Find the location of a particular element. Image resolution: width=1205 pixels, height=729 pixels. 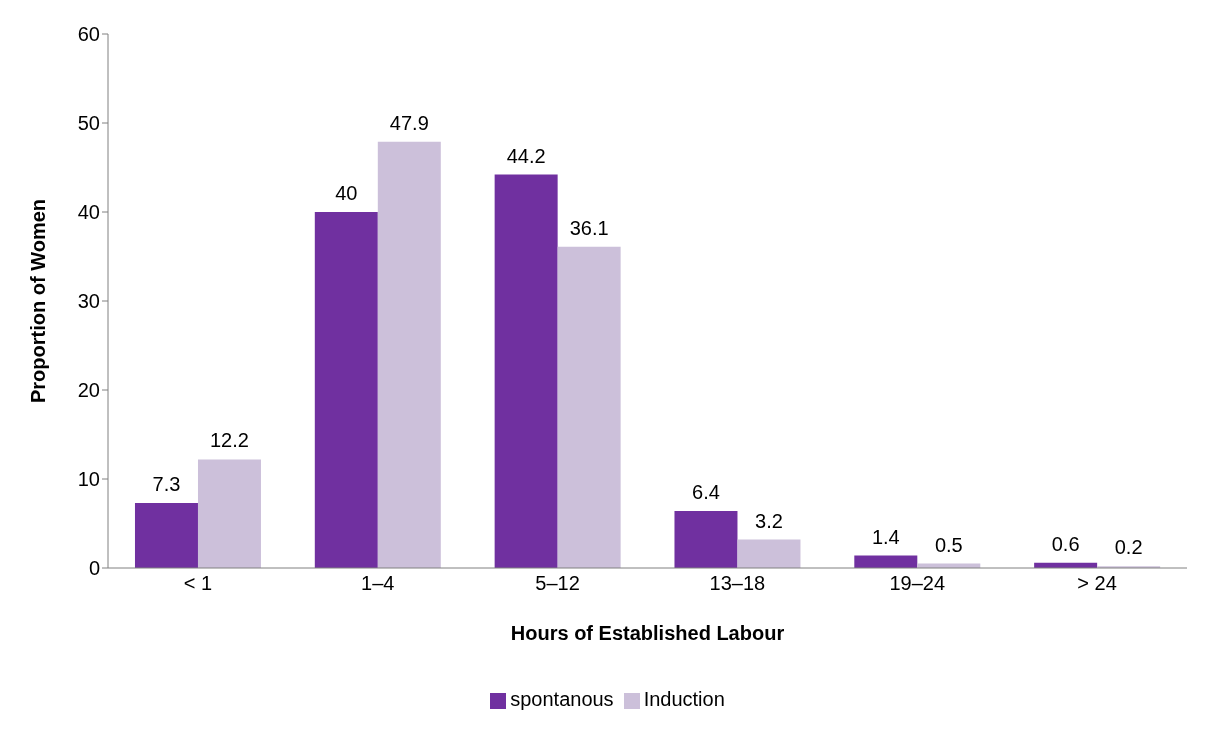

data-label: 40 is located at coordinates (346, 193).